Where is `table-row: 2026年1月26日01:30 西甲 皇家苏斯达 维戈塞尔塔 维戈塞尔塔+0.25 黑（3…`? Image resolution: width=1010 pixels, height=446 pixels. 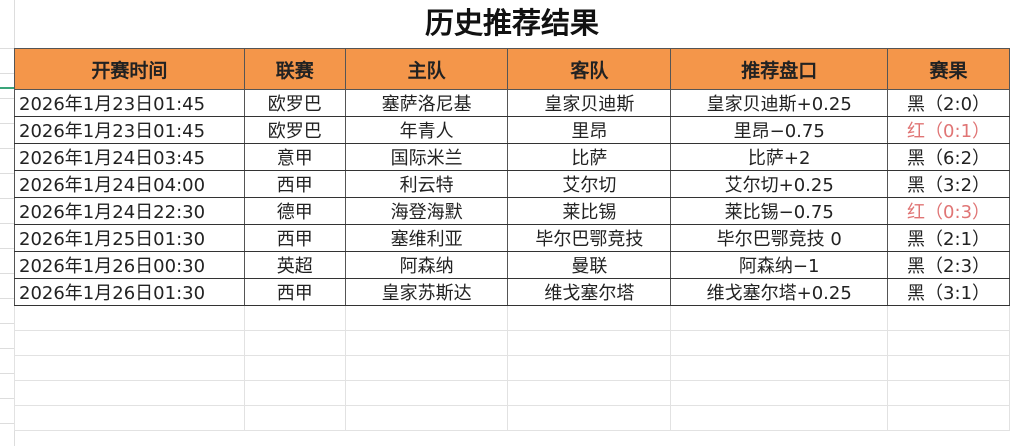 table-row: 2026年1月26日01:30 西甲 皇家苏斯达 维戈塞尔塔 维戈塞尔塔+0.25 黑（3… is located at coordinates (512, 292).